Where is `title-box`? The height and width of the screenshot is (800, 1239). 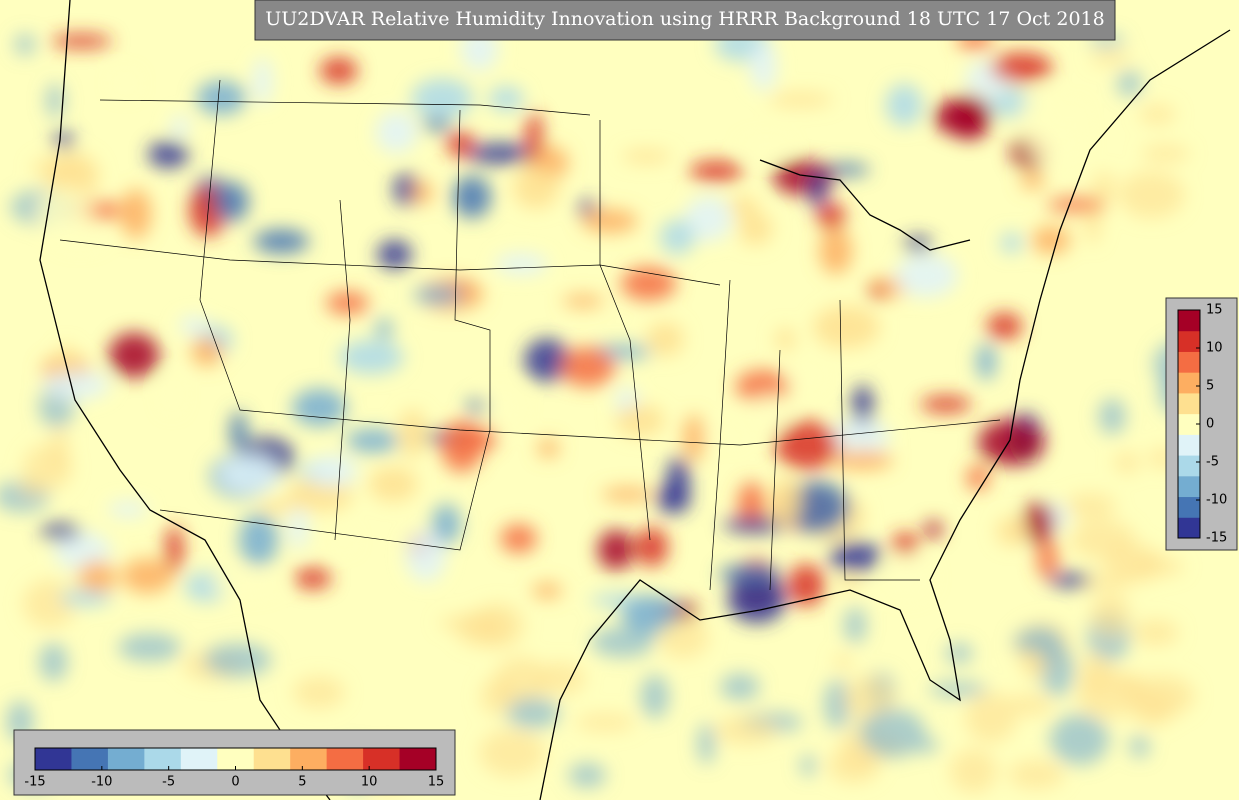
title-box is located at coordinates (685, 20).